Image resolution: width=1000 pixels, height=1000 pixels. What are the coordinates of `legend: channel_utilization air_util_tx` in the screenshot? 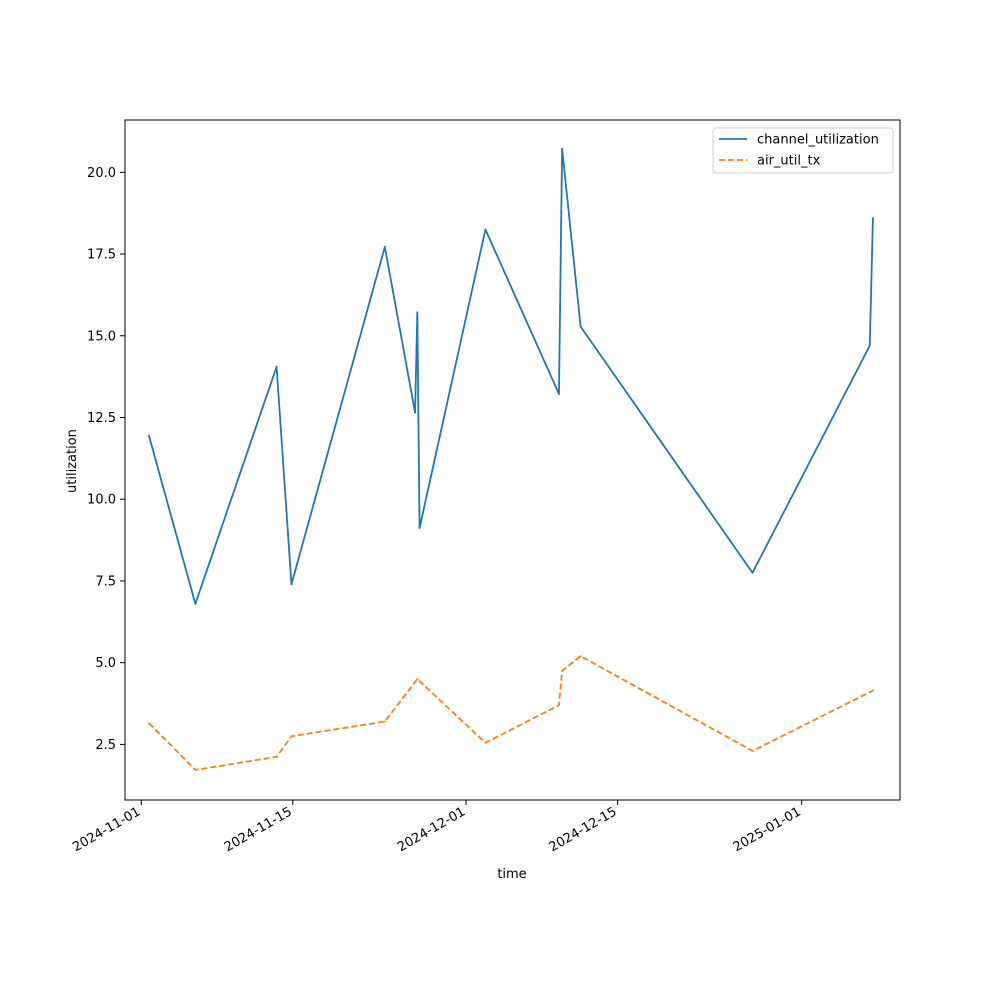 It's located at (803, 150).